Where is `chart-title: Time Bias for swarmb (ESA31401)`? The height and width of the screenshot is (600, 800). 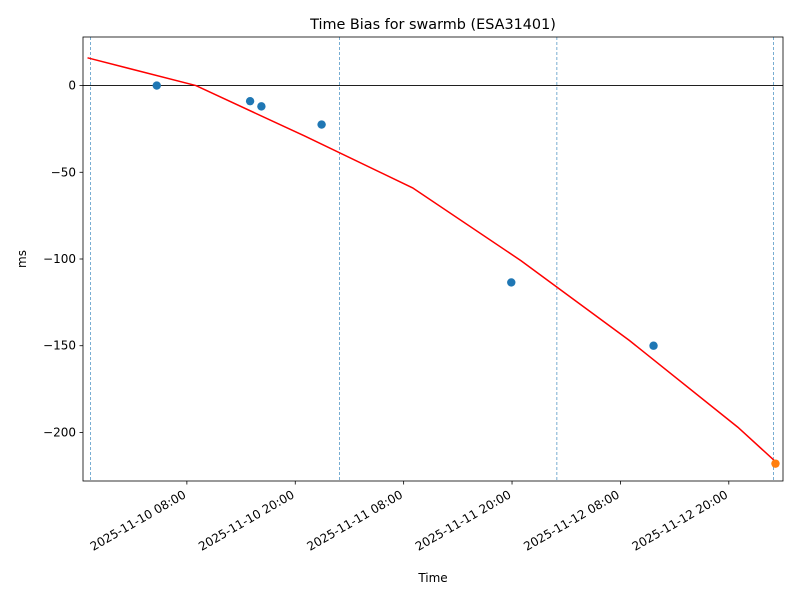
chart-title: Time Bias for swarmb (ESA31401) is located at coordinates (432, 25).